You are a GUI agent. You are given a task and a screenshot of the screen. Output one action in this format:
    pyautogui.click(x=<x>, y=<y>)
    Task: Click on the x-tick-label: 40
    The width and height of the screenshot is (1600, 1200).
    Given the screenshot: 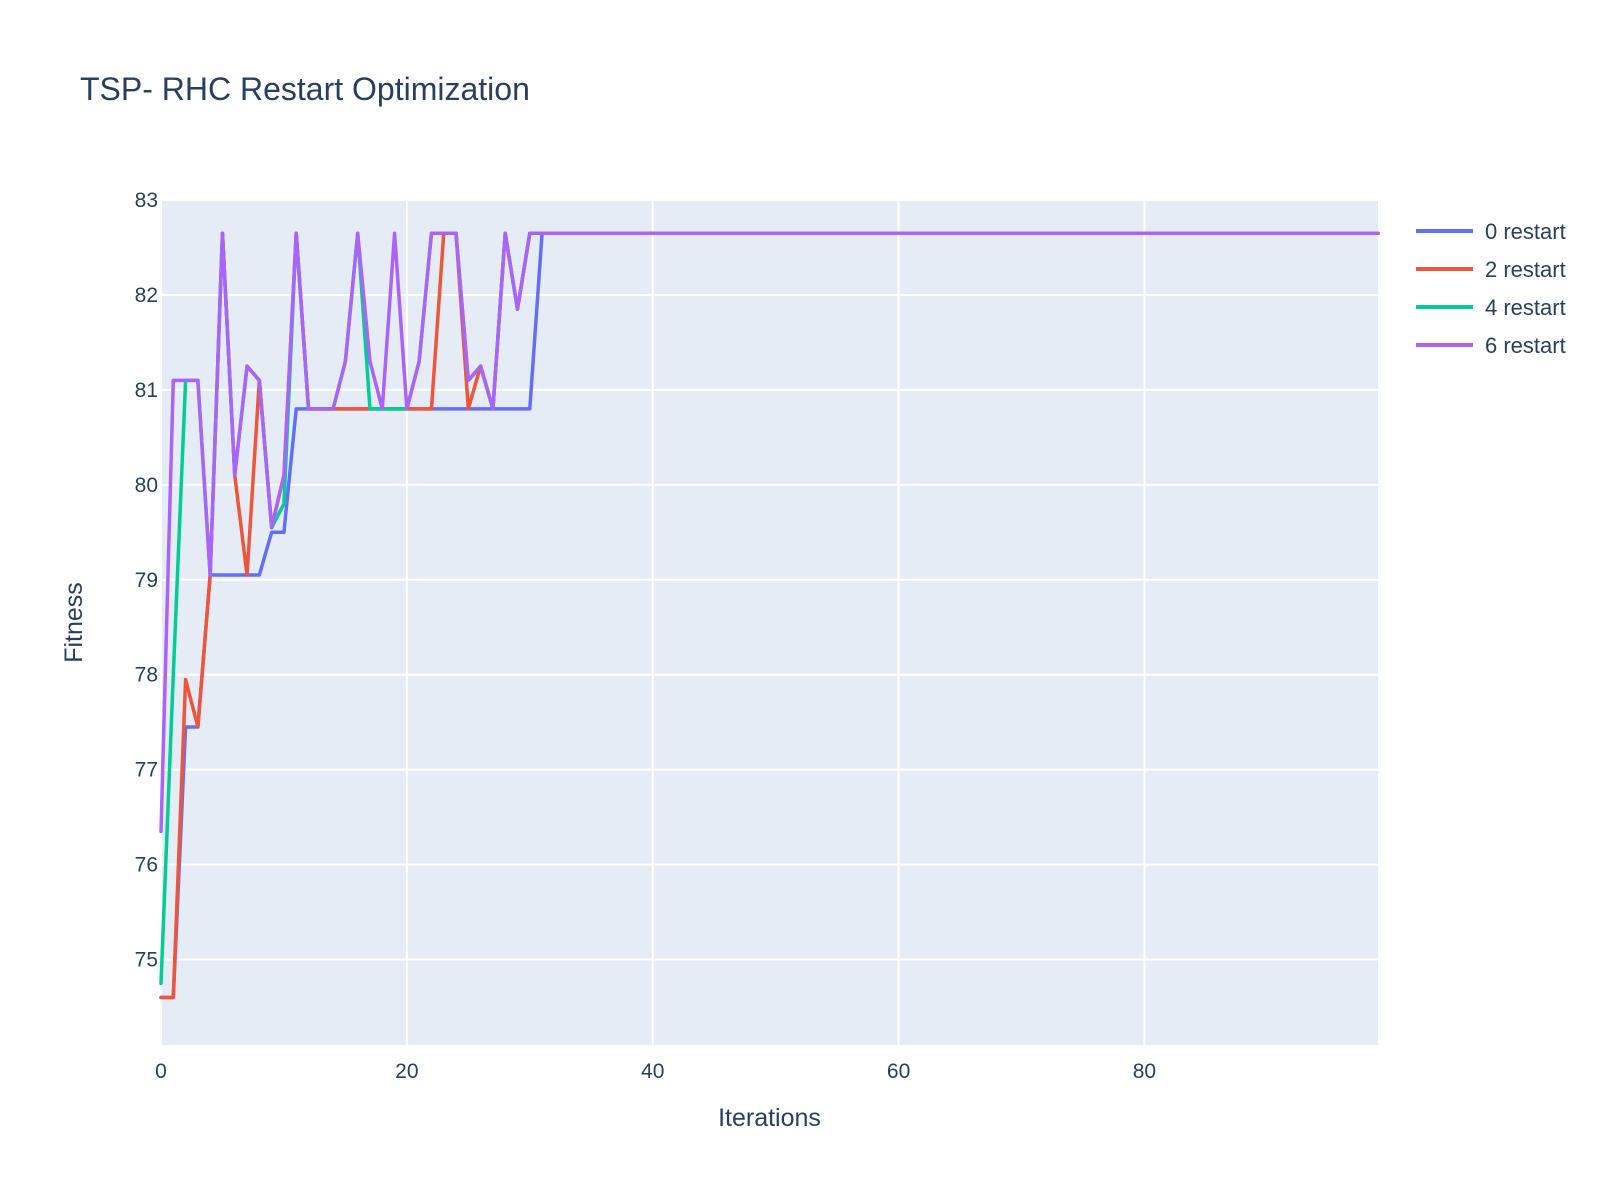 What is the action you would take?
    pyautogui.click(x=652, y=1071)
    